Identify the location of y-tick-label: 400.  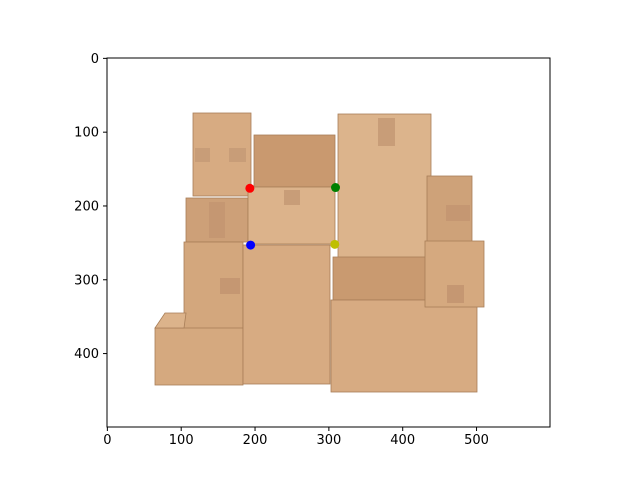
(86, 354).